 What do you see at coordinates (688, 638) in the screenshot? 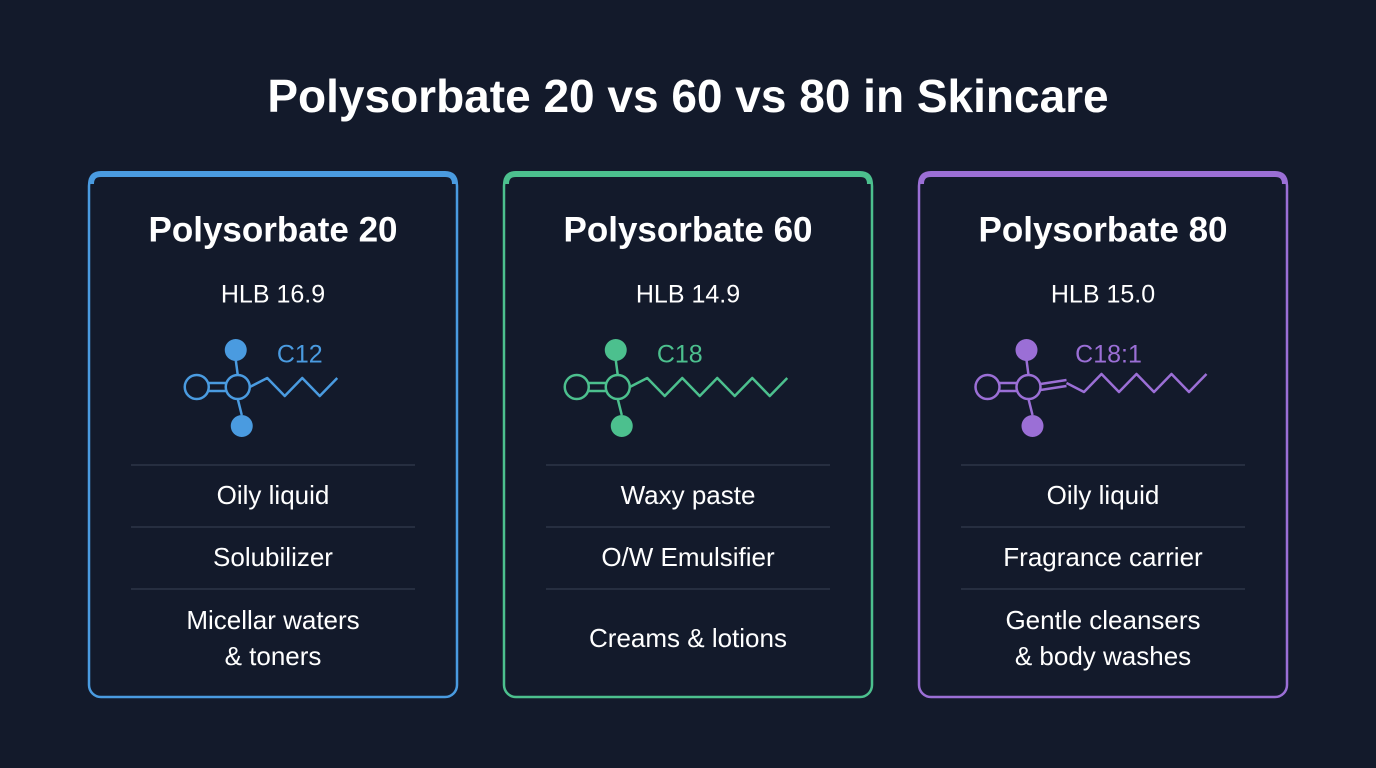
I see `row-text: Creams & lotions` at bounding box center [688, 638].